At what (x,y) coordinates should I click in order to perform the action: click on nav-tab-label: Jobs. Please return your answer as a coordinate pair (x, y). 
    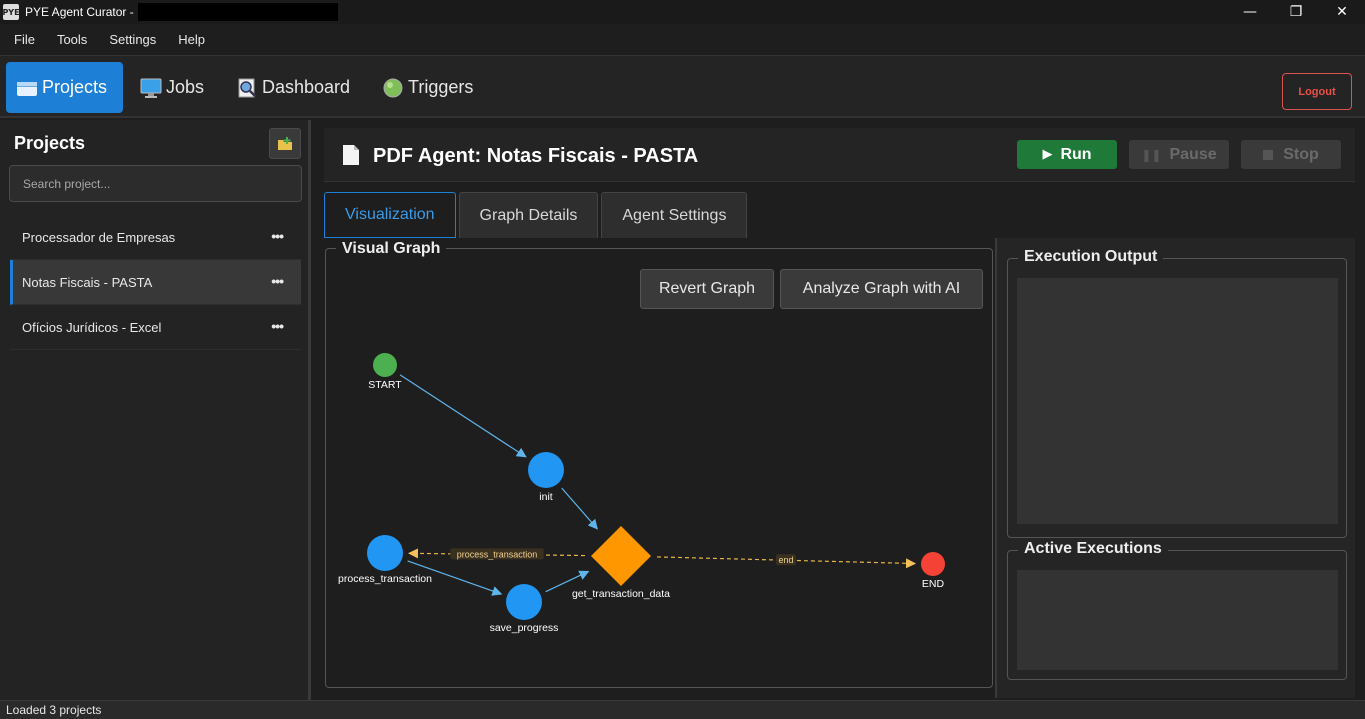
    Looking at the image, I should click on (185, 87).